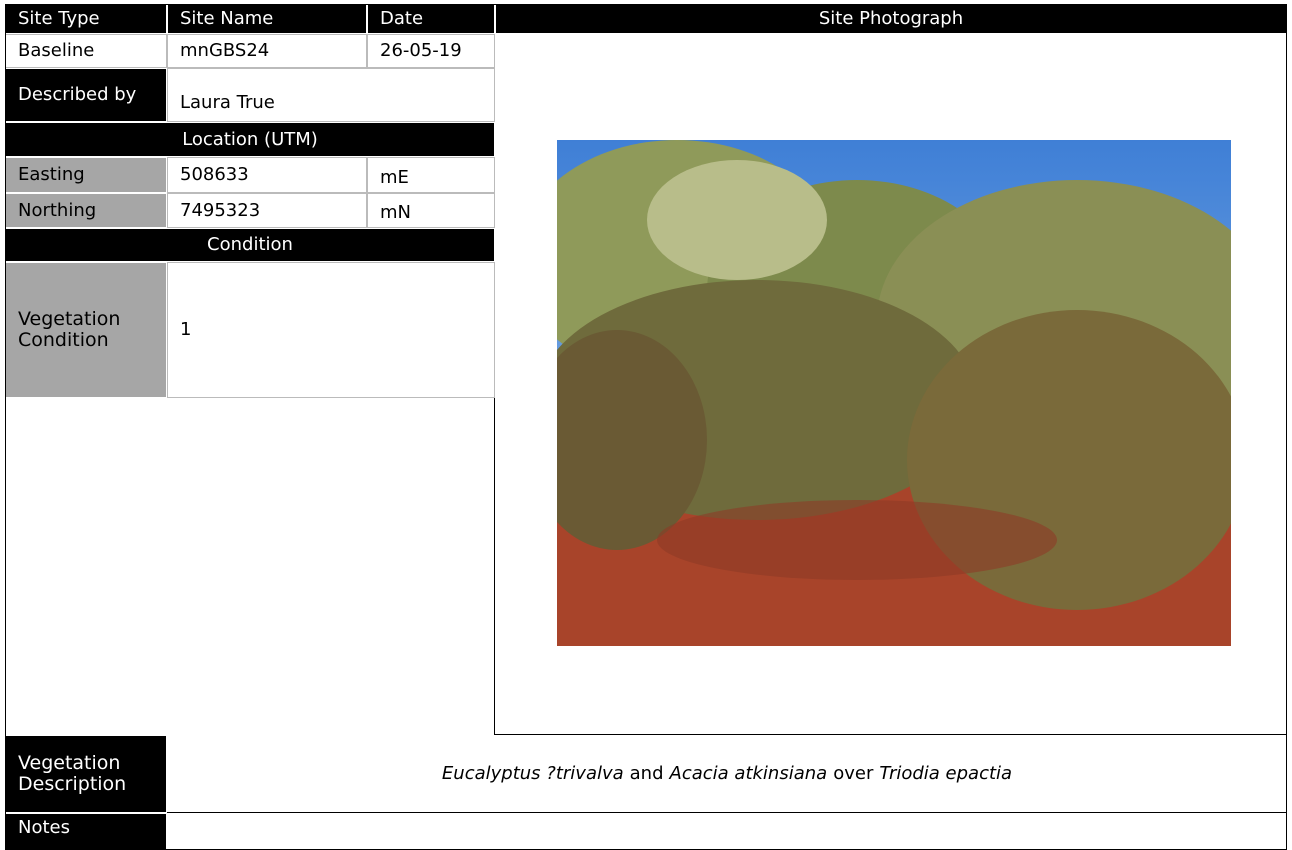 The image size is (1292, 850). What do you see at coordinates (646, 773) in the screenshot?
I see `description-part: and` at bounding box center [646, 773].